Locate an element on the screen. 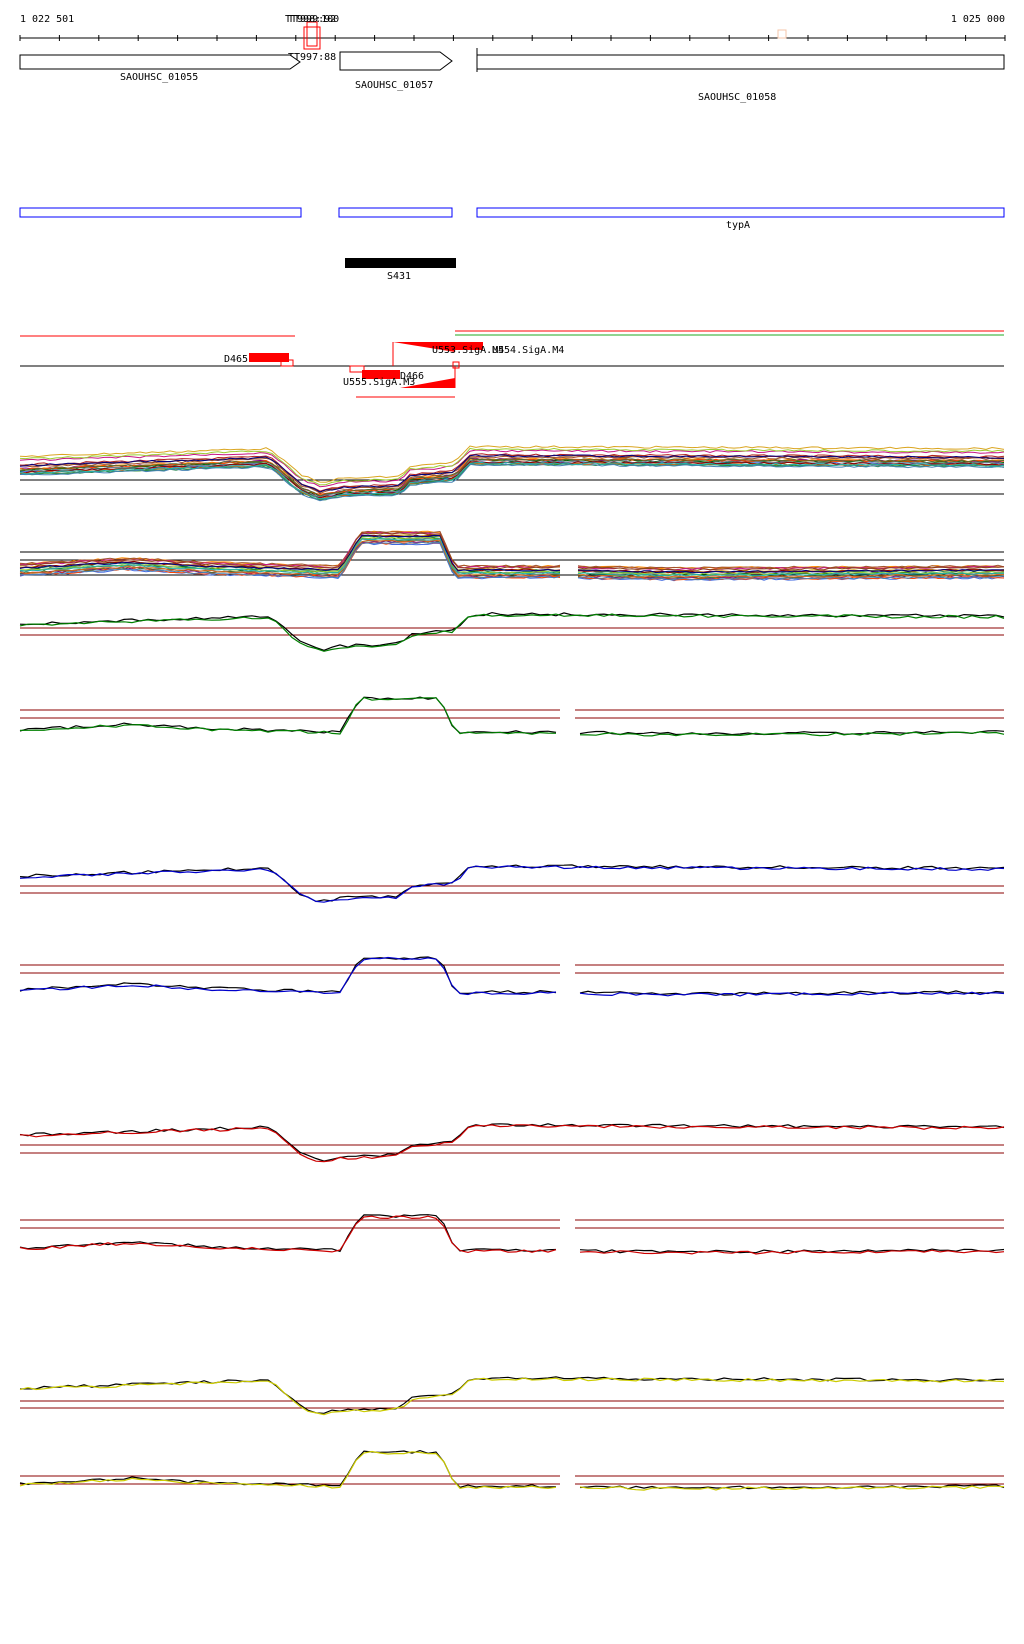 The width and height of the screenshot is (1024, 1644). track-condition-2-plus is located at coordinates (512, 631).